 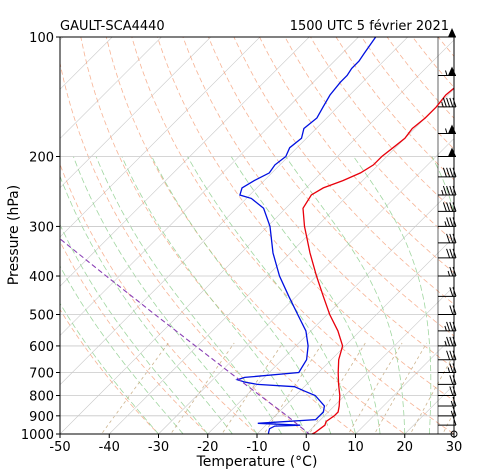 What do you see at coordinates (41, 38) in the screenshot?
I see `y-tick-label: 100` at bounding box center [41, 38].